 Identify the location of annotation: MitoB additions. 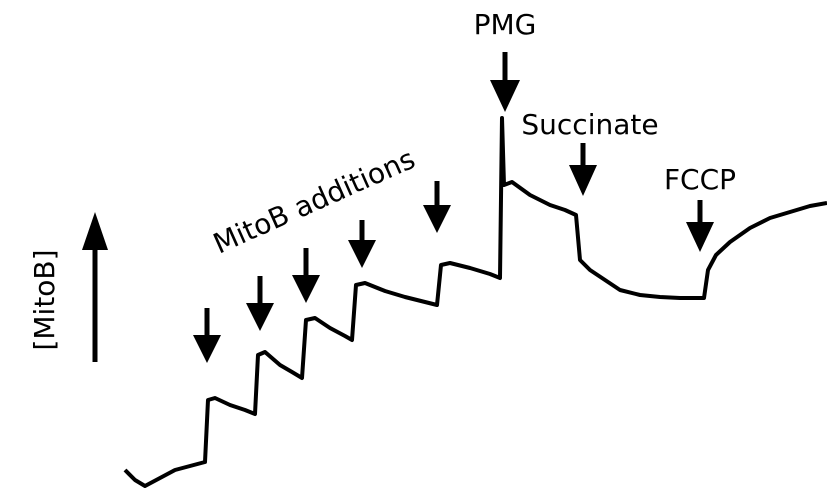
(314, 201).